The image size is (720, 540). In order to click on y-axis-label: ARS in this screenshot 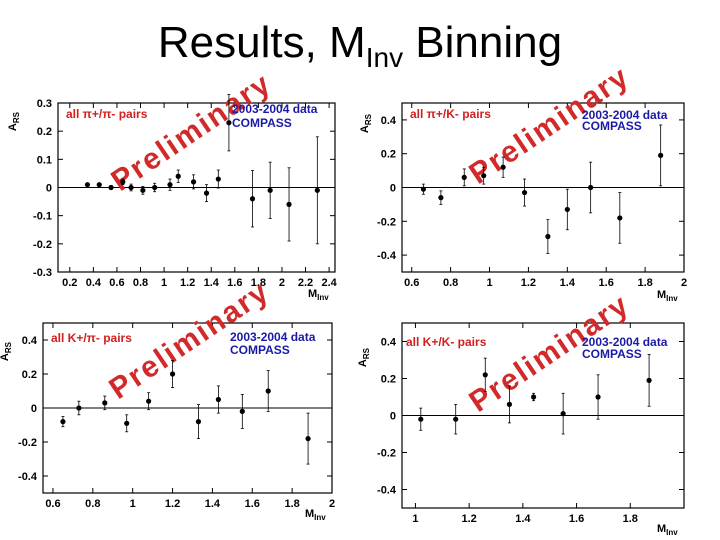, I will do `click(14, 121)`.